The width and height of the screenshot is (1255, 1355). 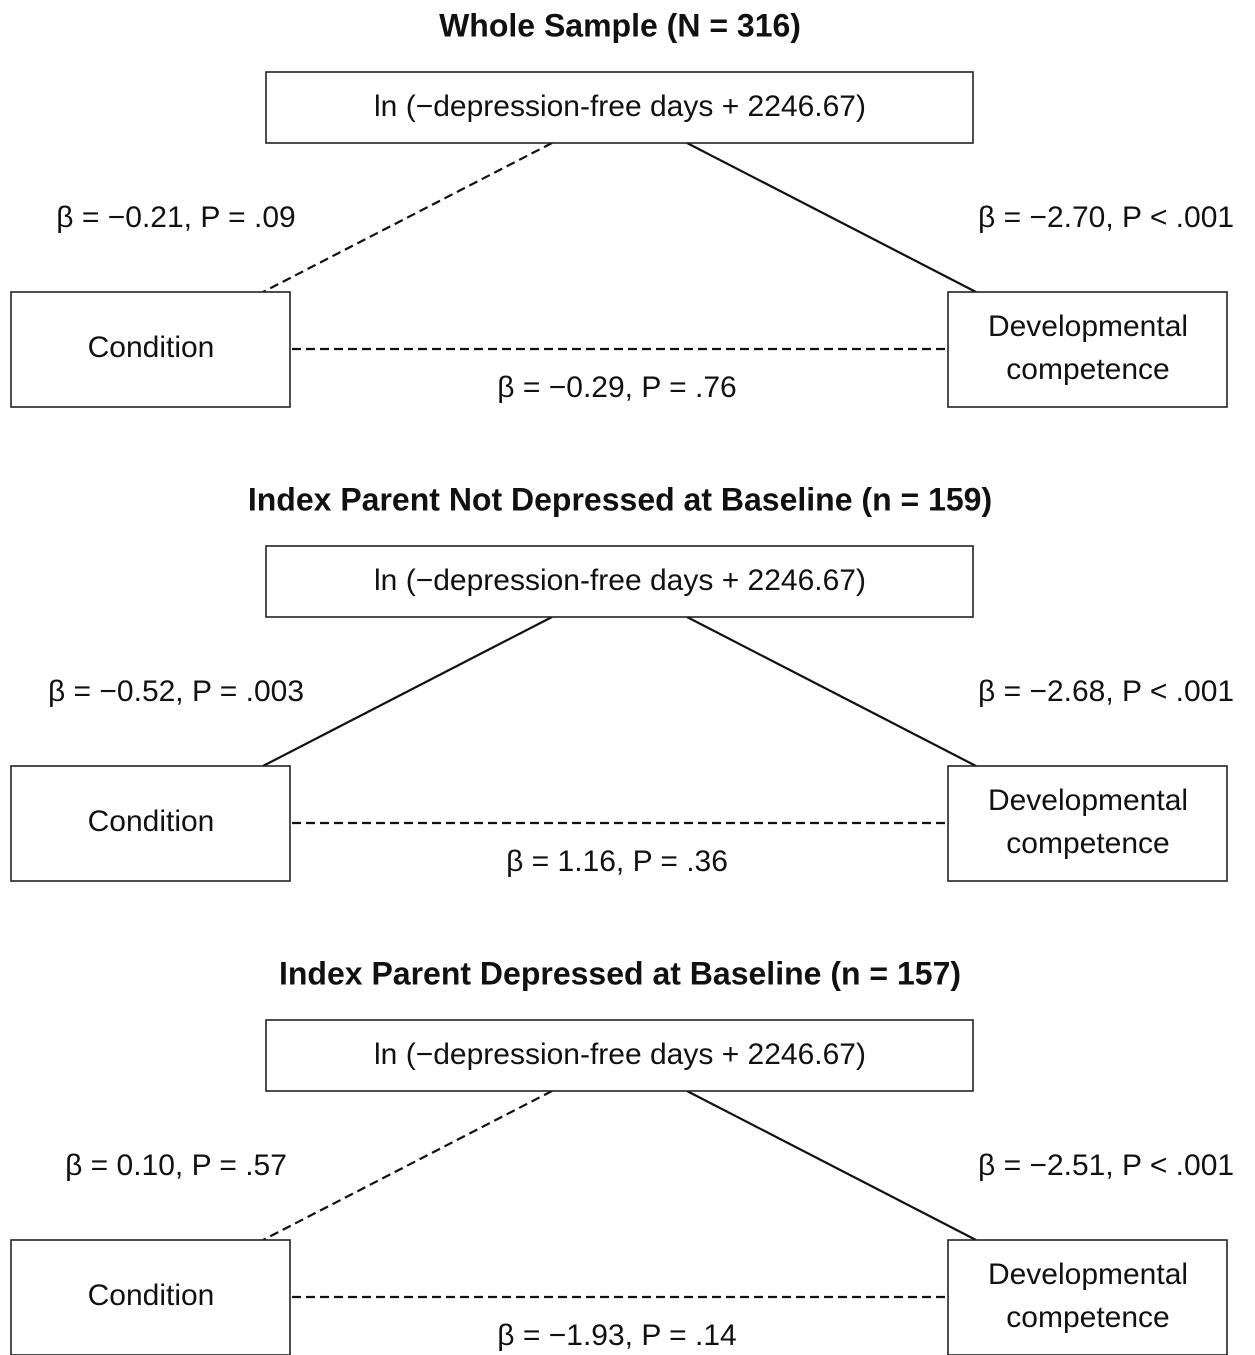 What do you see at coordinates (617, 861) in the screenshot?
I see `path-c-label: β = 1.16, P = .36` at bounding box center [617, 861].